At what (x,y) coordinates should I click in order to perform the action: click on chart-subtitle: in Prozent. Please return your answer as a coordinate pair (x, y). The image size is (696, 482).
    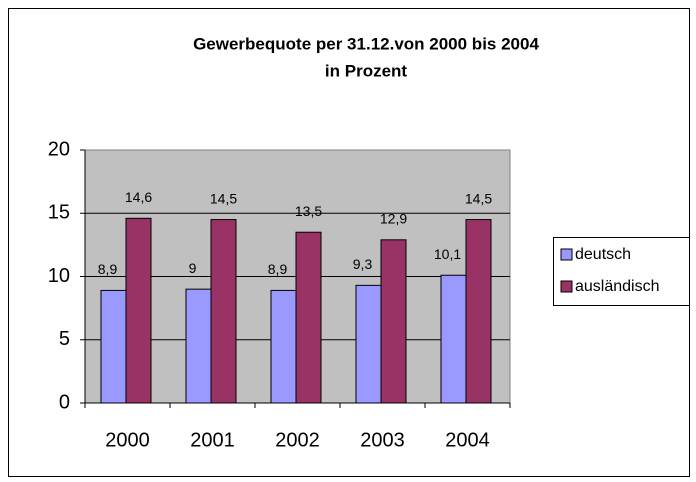
    Looking at the image, I should click on (366, 70).